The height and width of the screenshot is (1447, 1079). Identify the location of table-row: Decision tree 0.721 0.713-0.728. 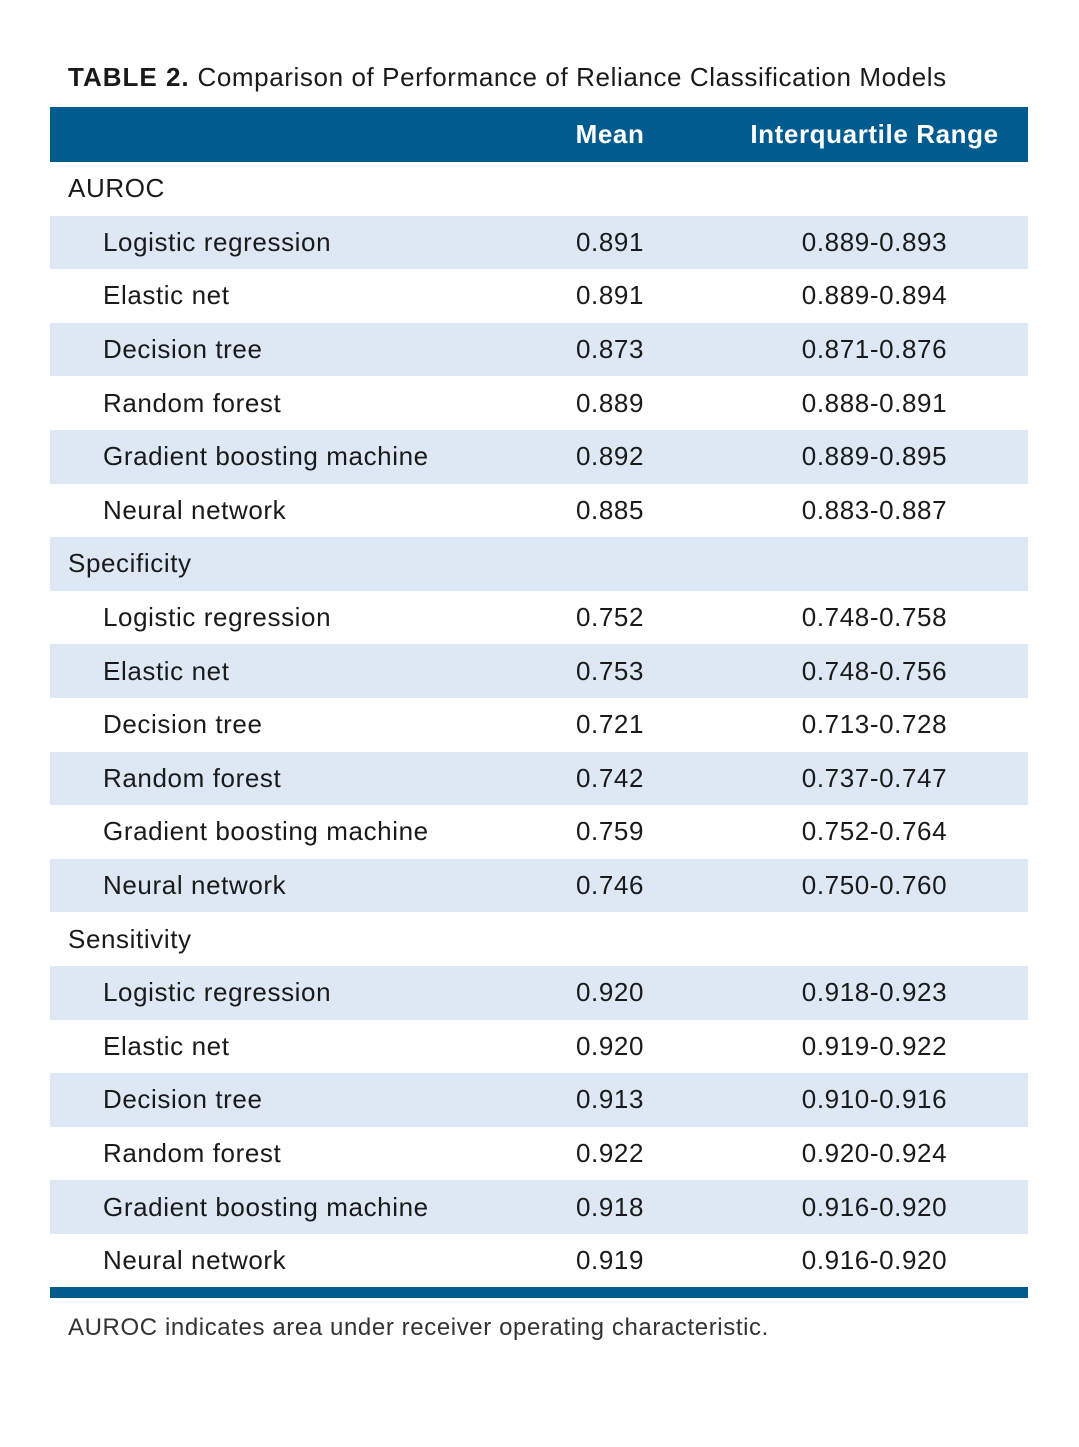
(539, 725).